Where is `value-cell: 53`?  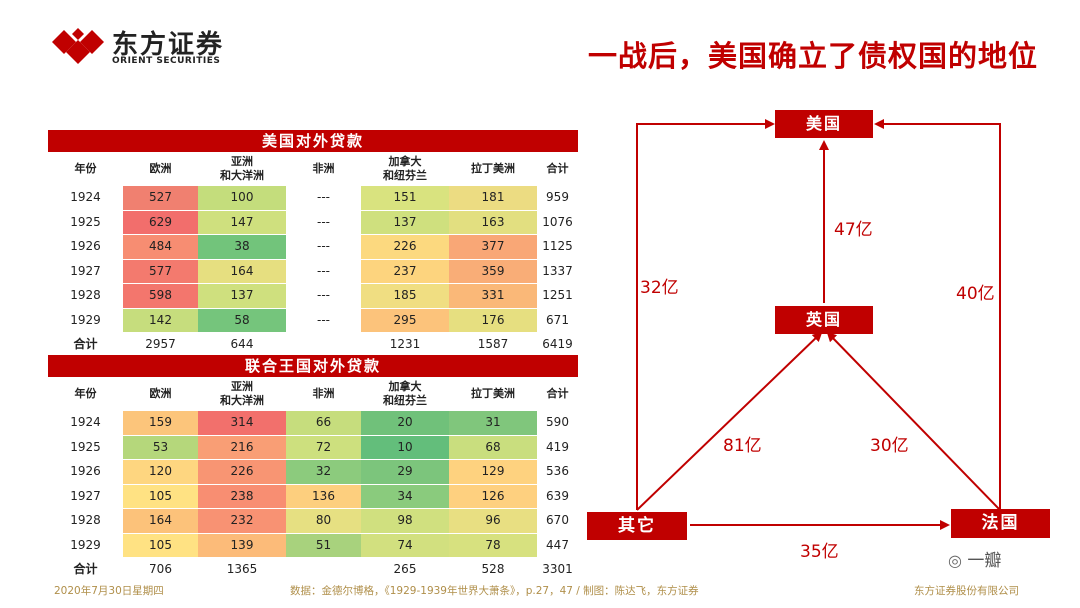
value-cell: 53 is located at coordinates (160, 447).